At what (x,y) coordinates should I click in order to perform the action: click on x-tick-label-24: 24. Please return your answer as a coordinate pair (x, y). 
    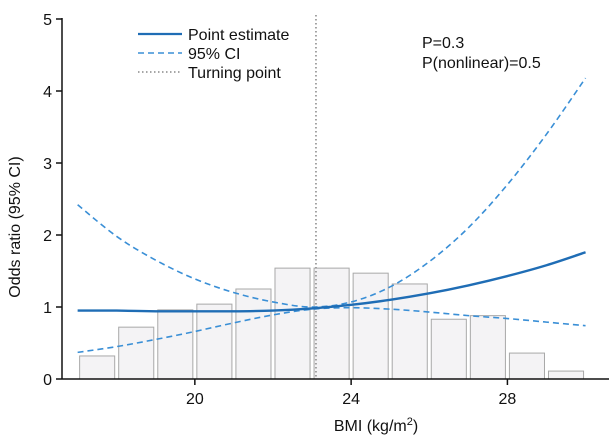
    Looking at the image, I should click on (351, 399).